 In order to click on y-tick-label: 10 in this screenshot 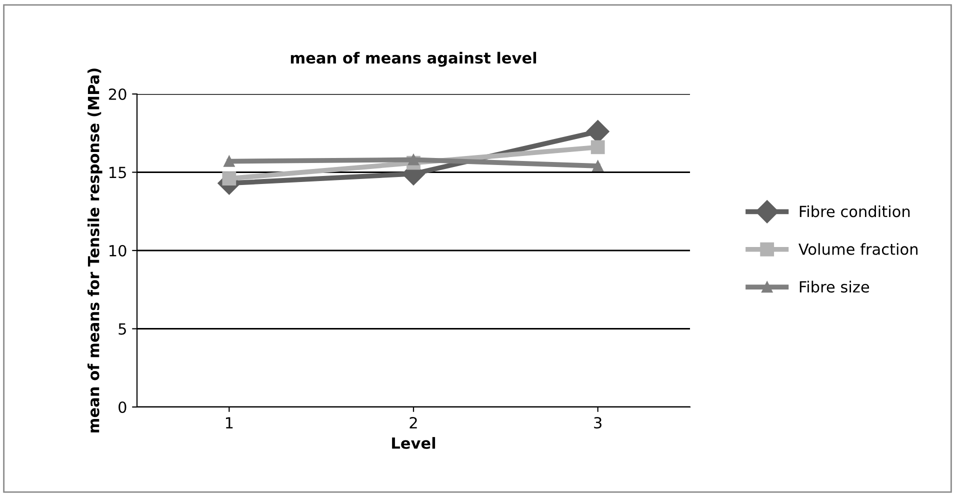, I will do `click(118, 250)`.